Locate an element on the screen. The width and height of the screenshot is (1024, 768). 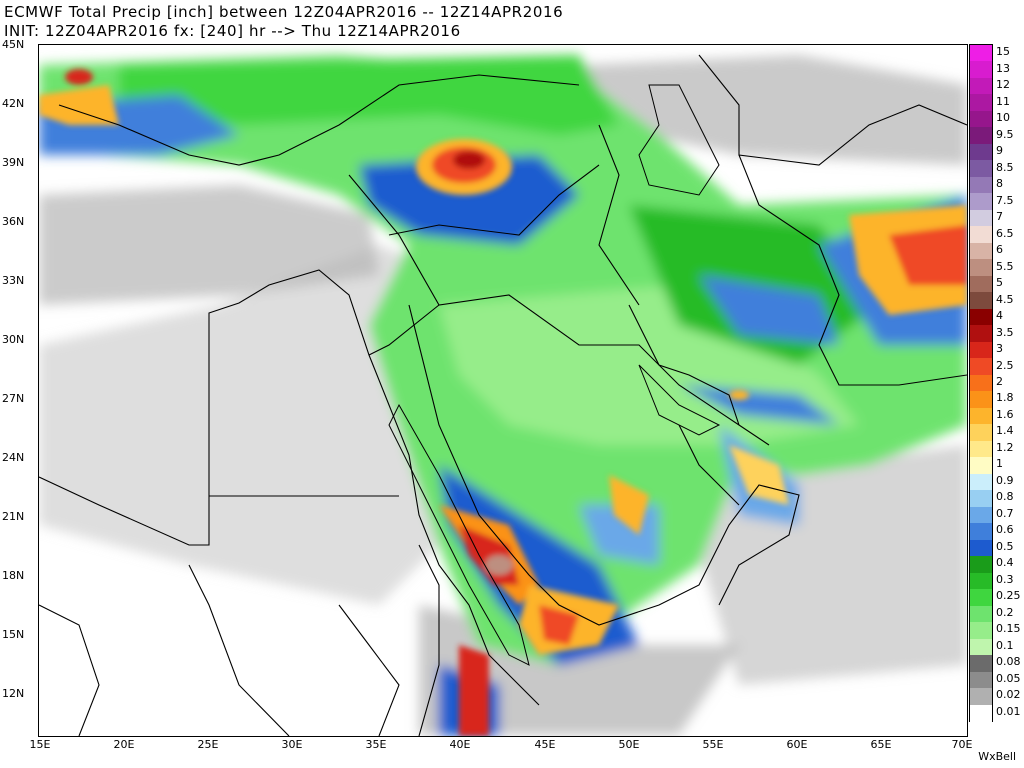
lon-label: 70E is located at coordinates (962, 744).